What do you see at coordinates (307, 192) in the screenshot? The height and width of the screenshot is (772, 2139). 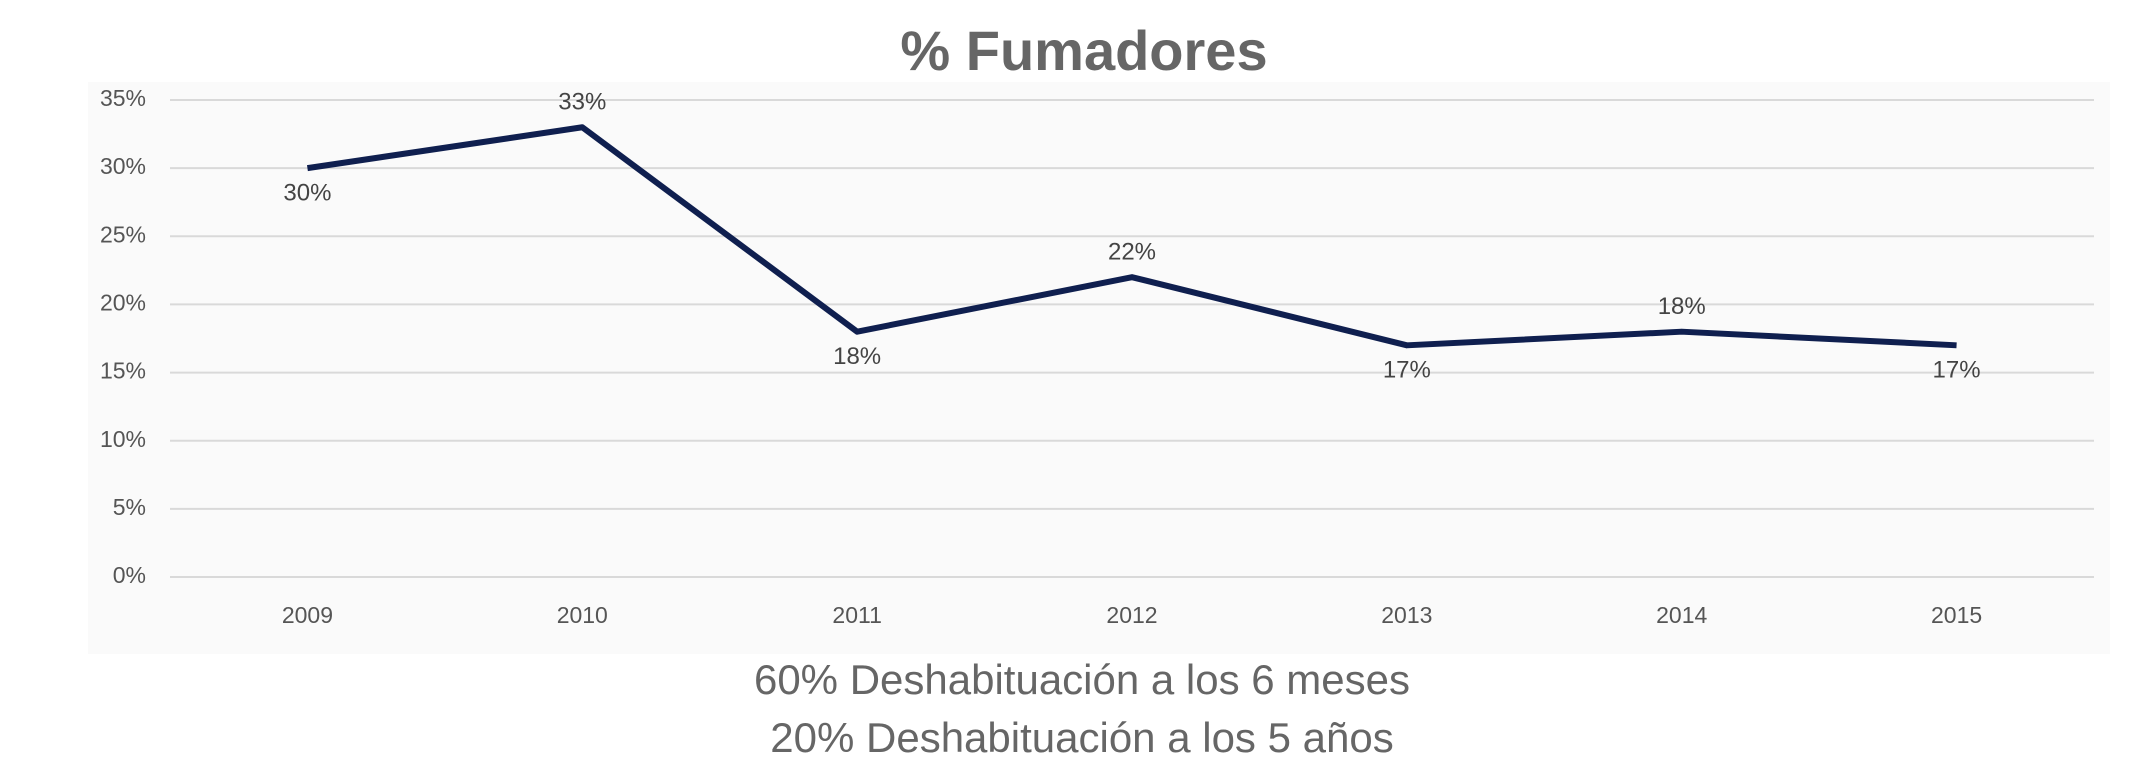 I see `data-label: 30%` at bounding box center [307, 192].